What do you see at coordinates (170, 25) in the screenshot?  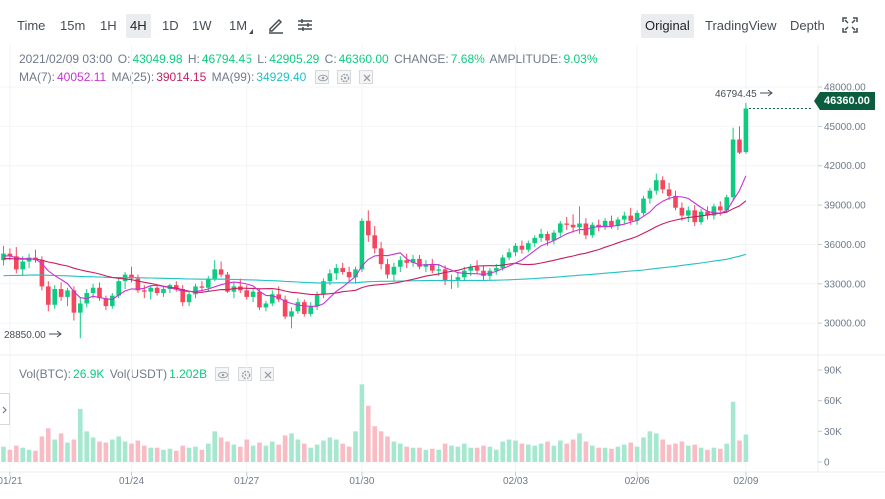 I see `interval-1d: 1D` at bounding box center [170, 25].